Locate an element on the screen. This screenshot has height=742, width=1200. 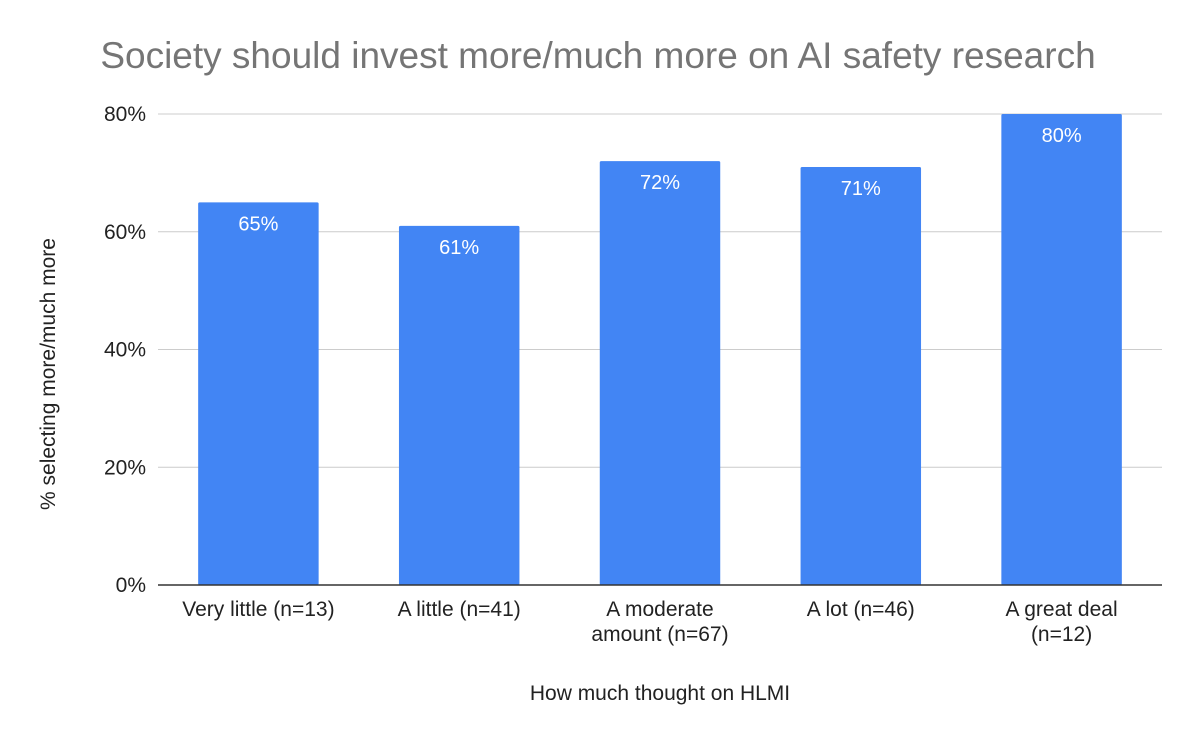
x-tick-label: A lot (n=46) is located at coordinates (861, 609).